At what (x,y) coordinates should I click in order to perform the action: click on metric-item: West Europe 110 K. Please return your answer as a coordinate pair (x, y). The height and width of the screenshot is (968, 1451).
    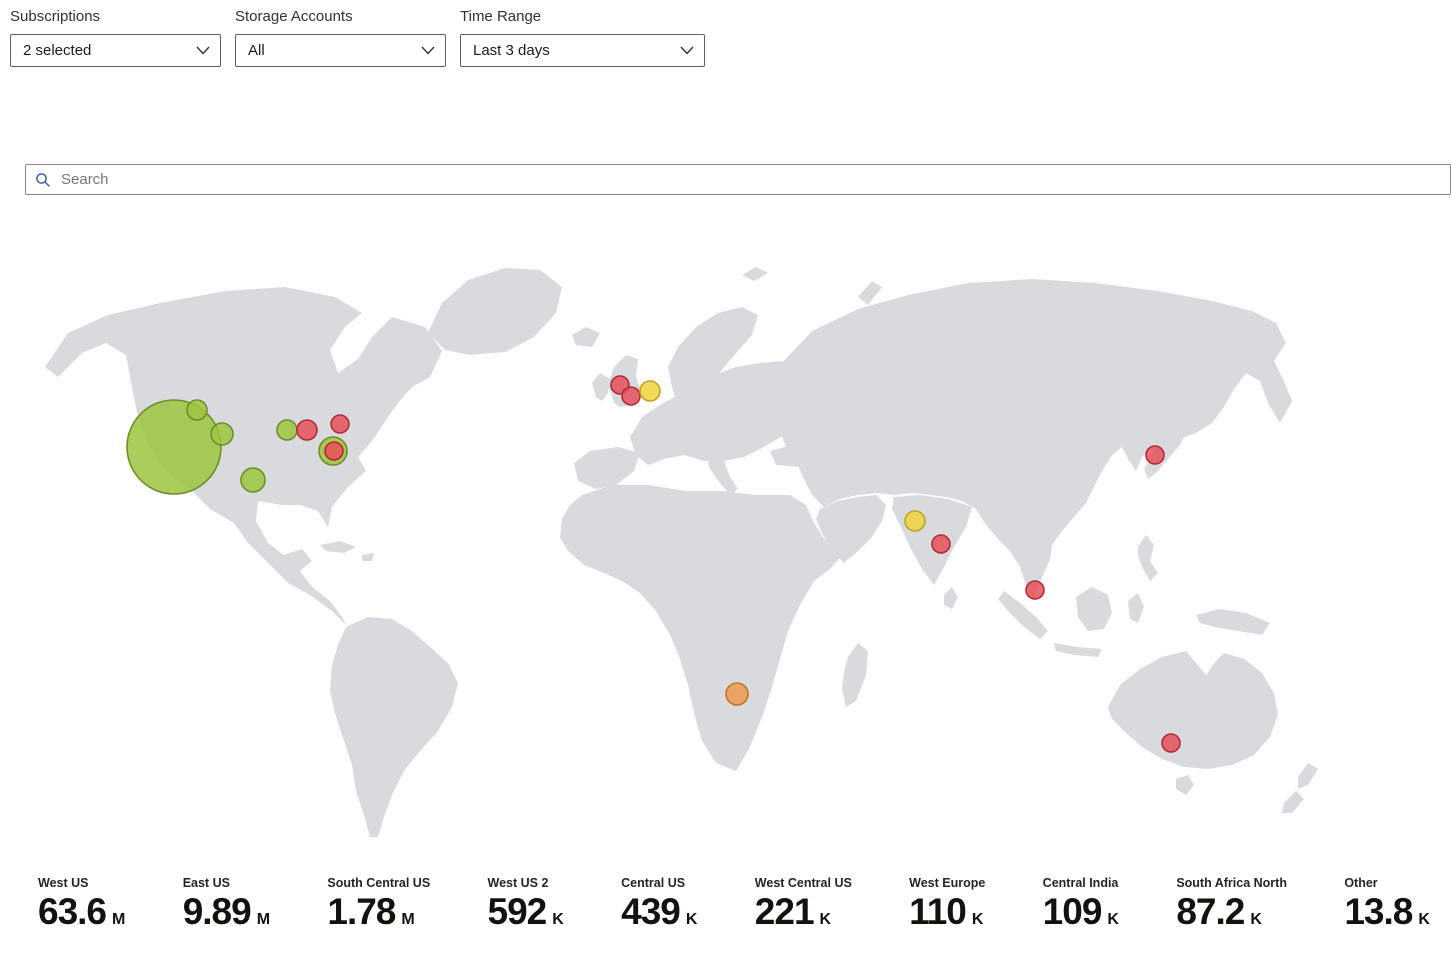
    Looking at the image, I should click on (947, 904).